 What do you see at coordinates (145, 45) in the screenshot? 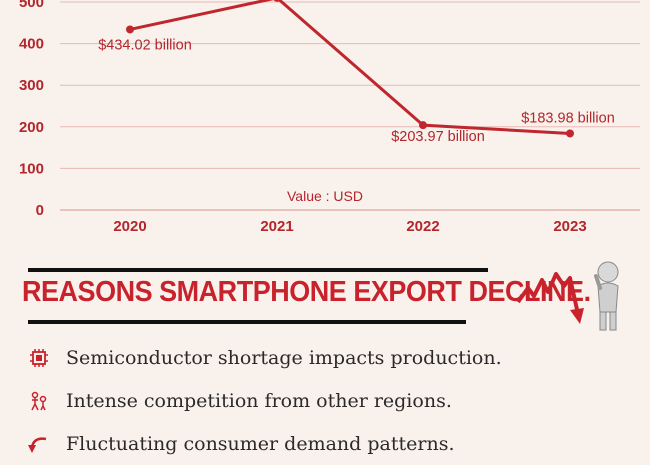
I see `data-label: $434.02 billion` at bounding box center [145, 45].